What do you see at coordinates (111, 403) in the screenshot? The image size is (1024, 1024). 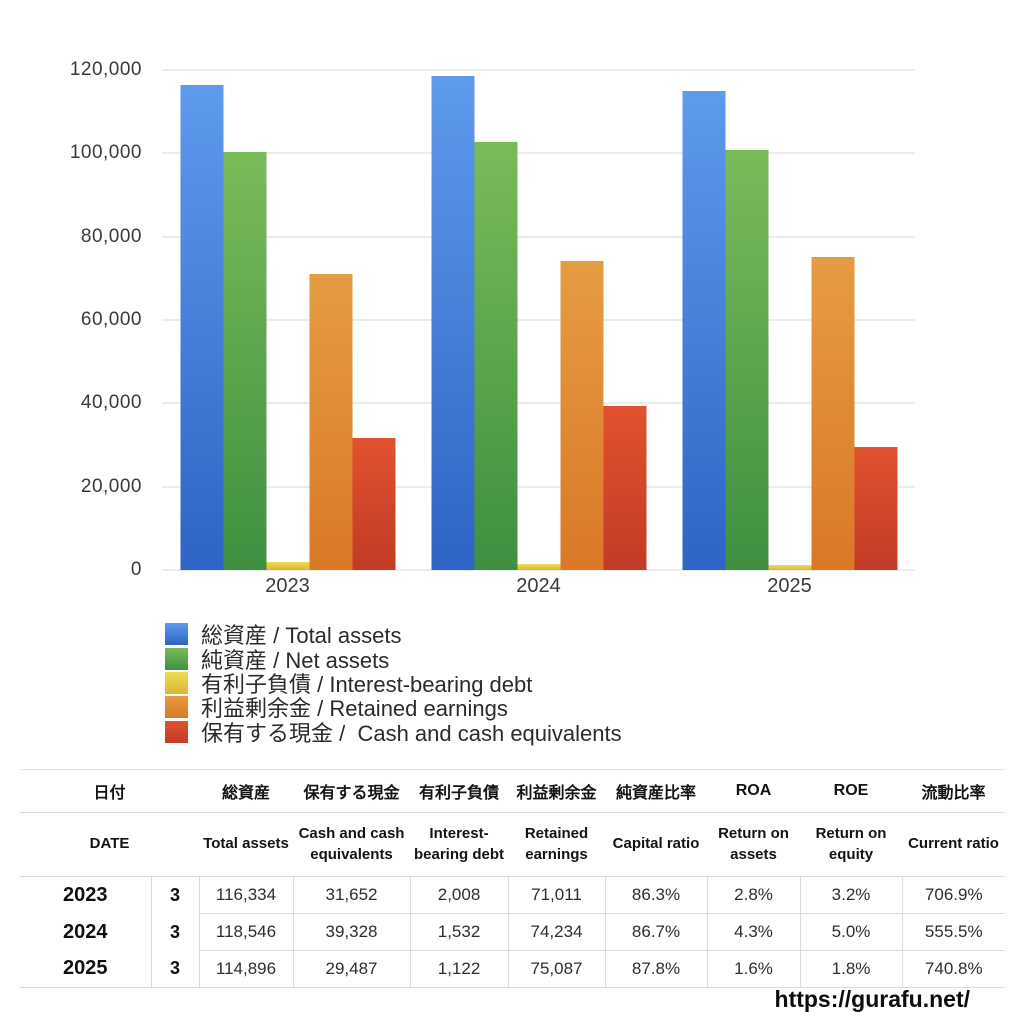 I see `y-tick-label: 40,000` at bounding box center [111, 403].